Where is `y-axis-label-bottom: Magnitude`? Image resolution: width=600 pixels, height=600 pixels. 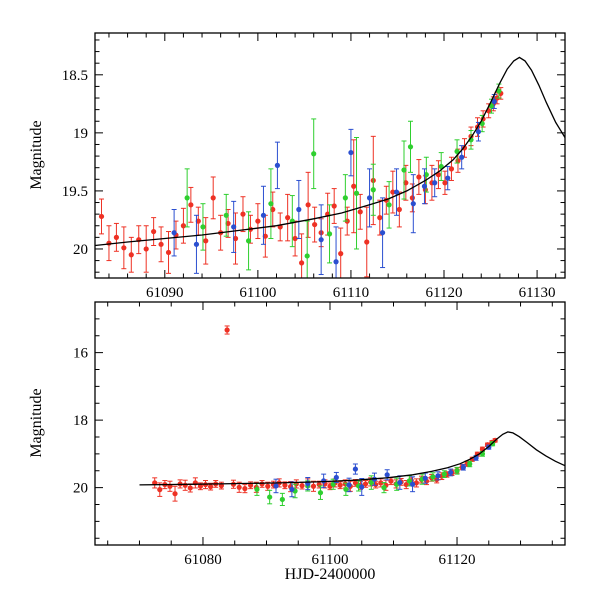
y-axis-label-bottom: Magnitude is located at coordinates (36, 423).